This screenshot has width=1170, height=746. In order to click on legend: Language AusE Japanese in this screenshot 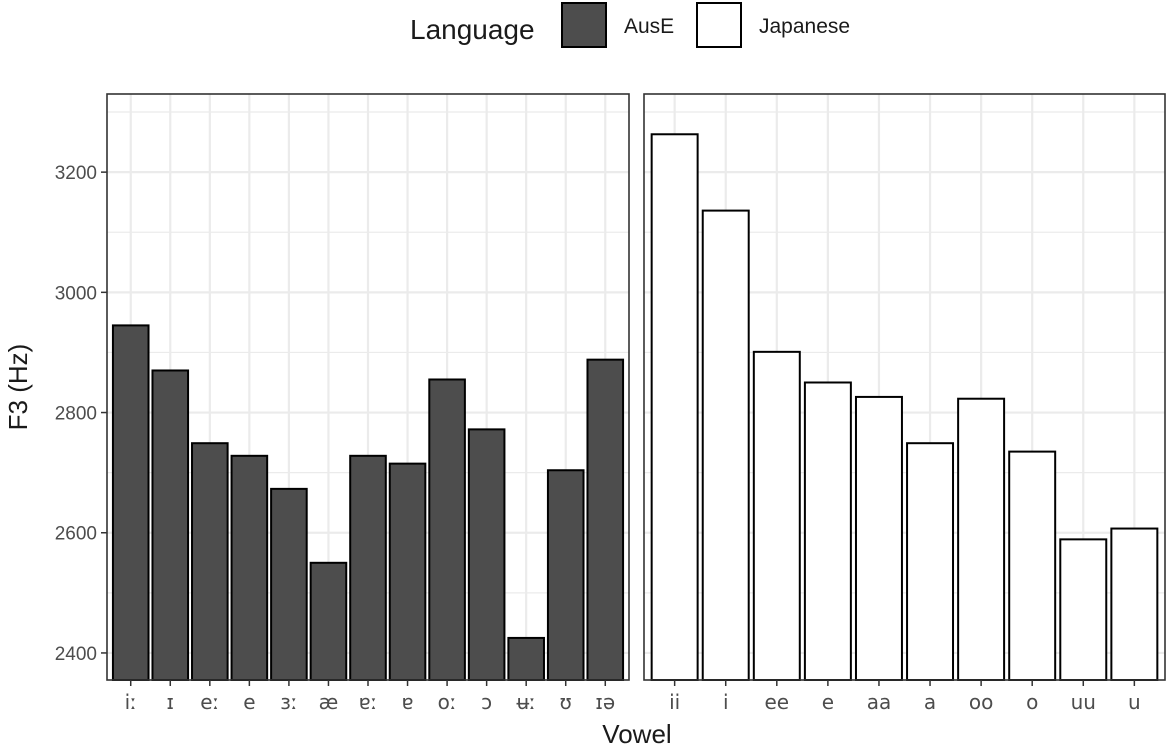, I will do `click(630, 25)`.